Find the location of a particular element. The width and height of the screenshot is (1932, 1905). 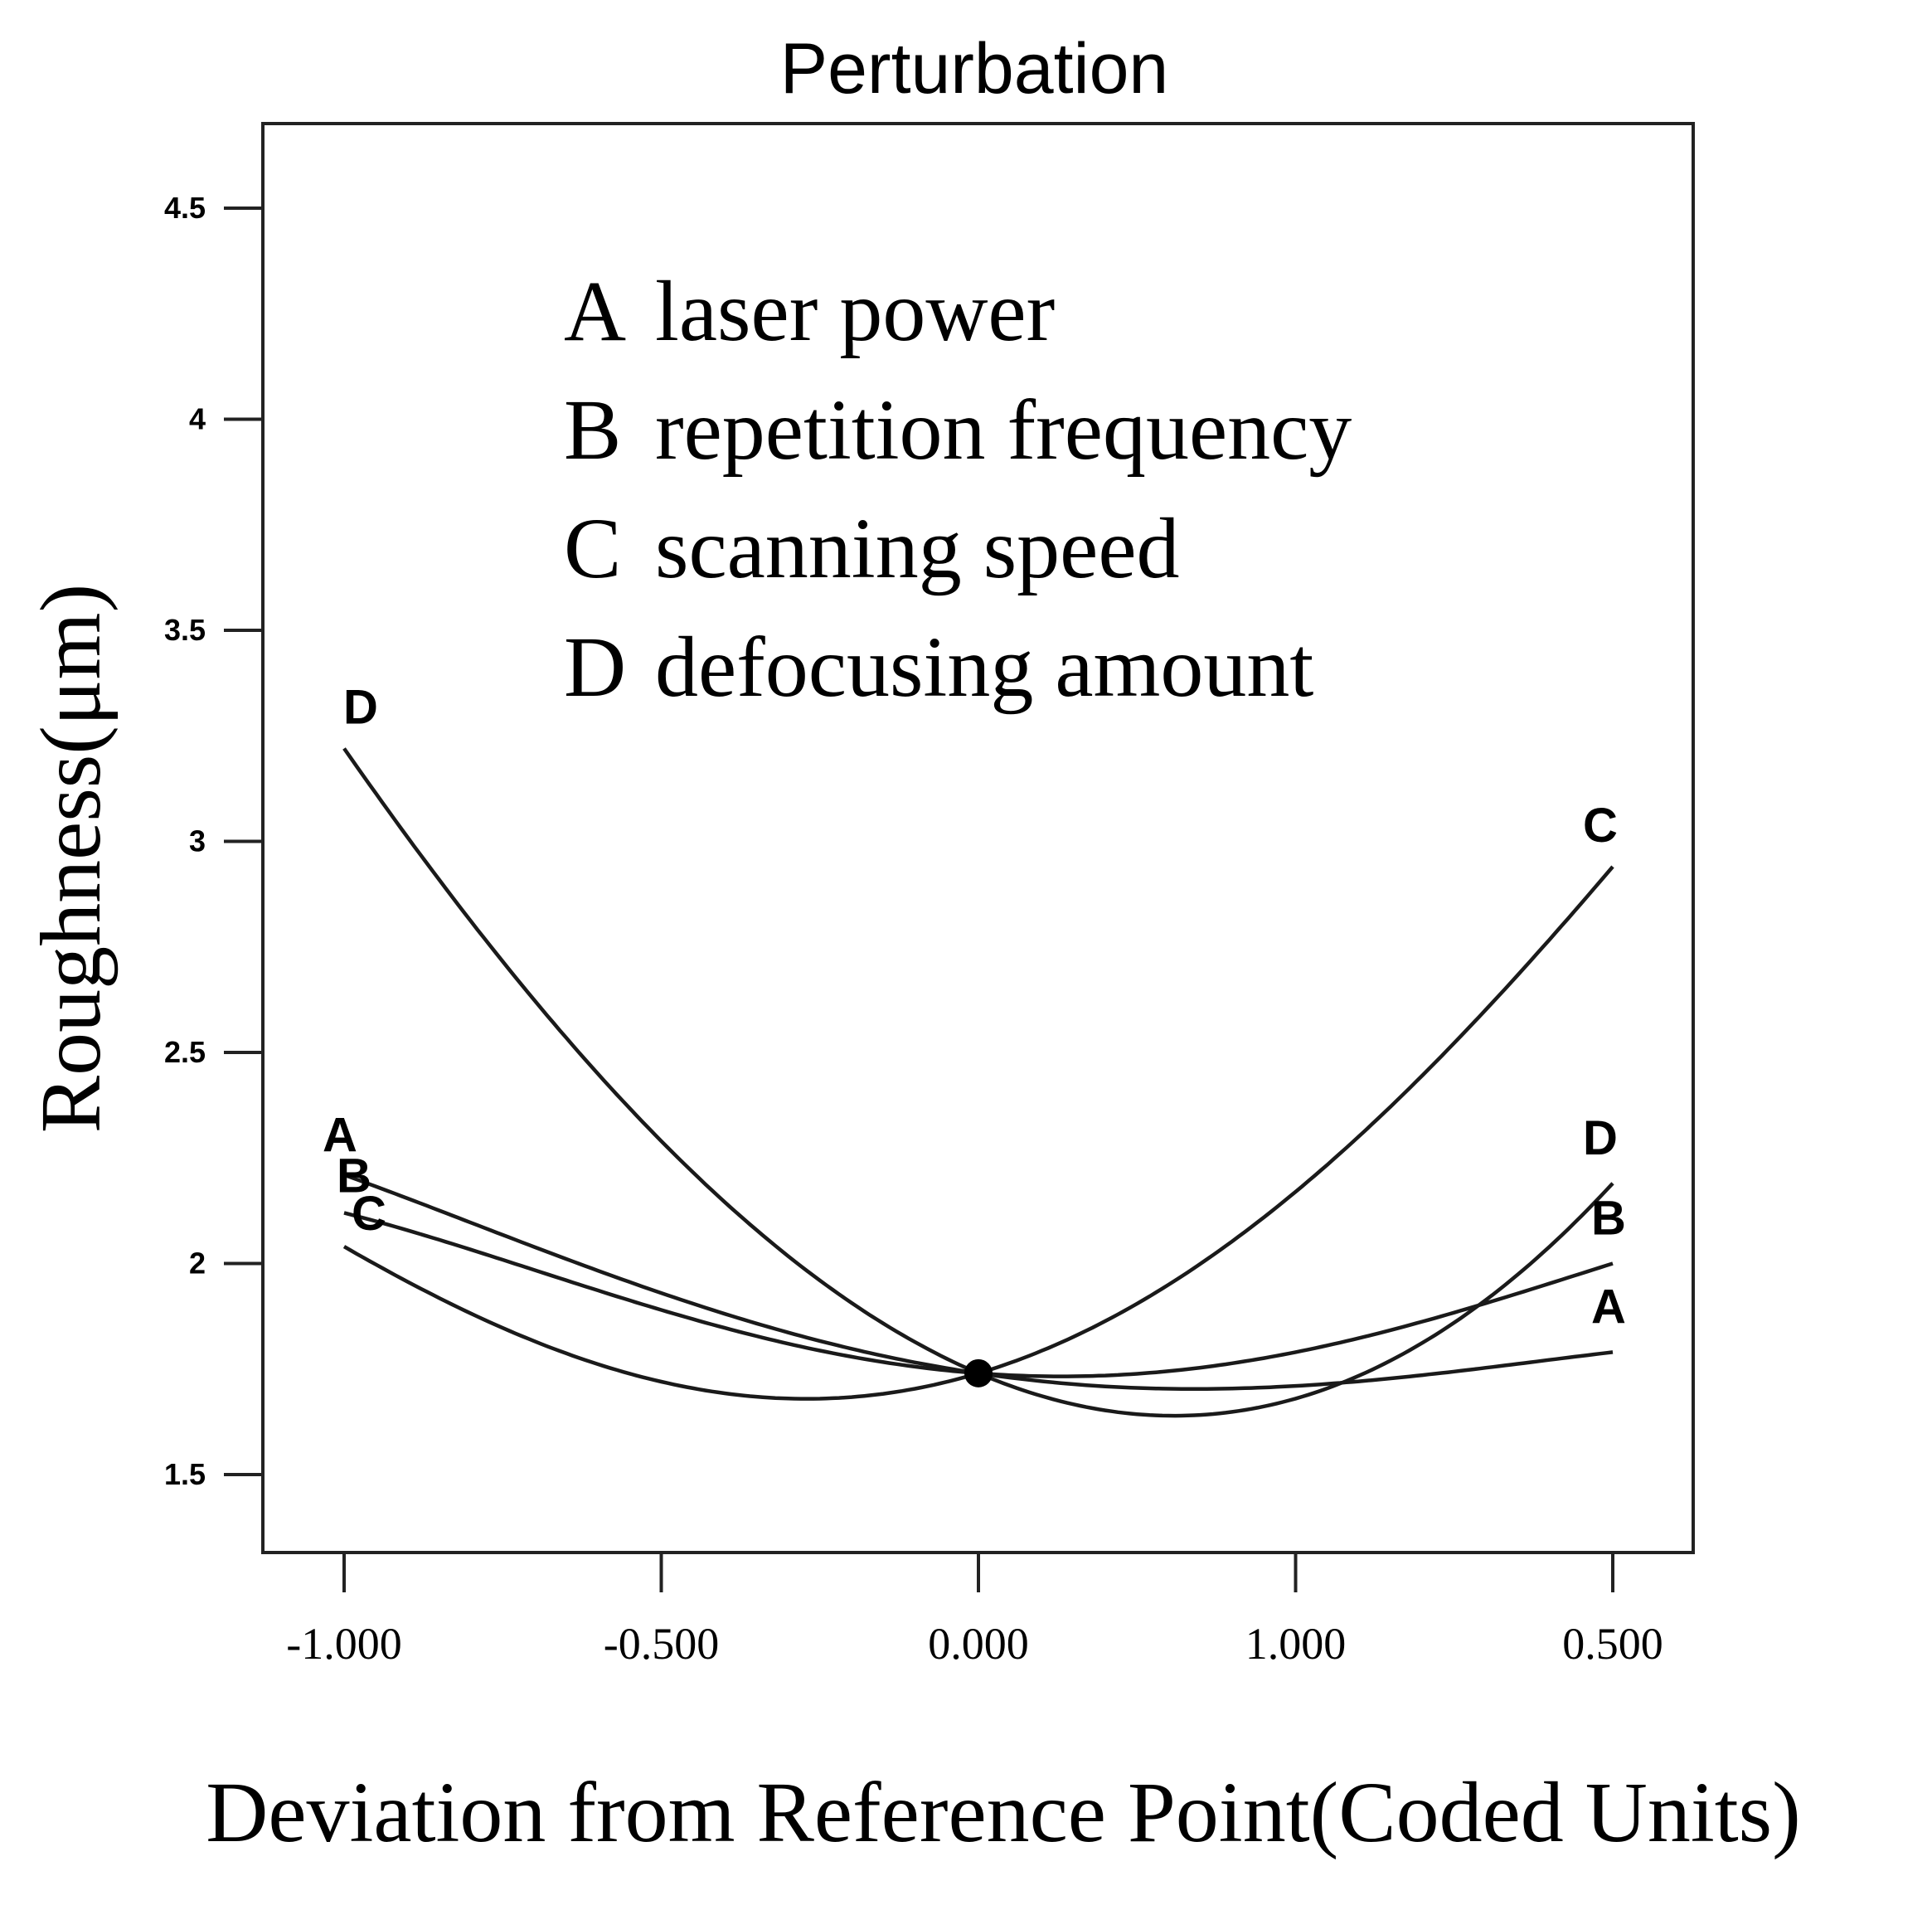

legend-label: repetition frequency is located at coordinates (1003, 430).